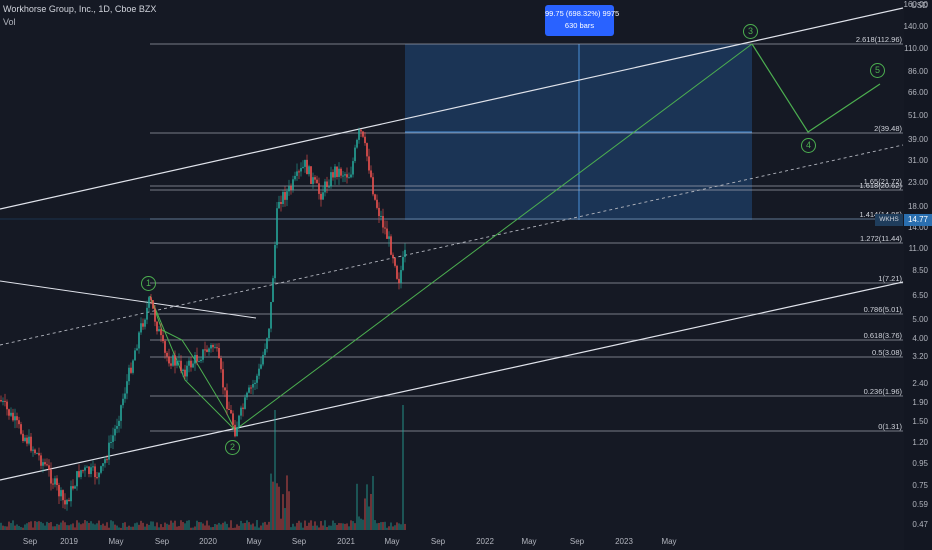  I want to click on price-axis-tick: 31.00, so click(917, 160).